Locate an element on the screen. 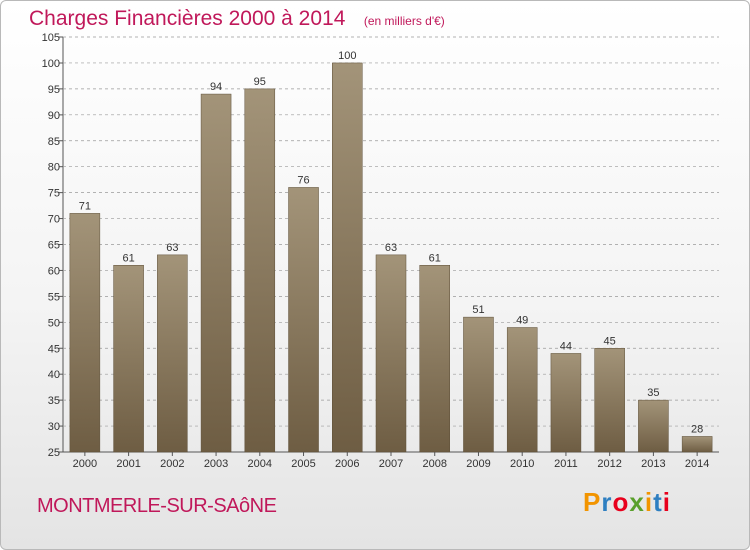 Image resolution: width=750 pixels, height=550 pixels. y-tick-label: 35 is located at coordinates (54, 401).